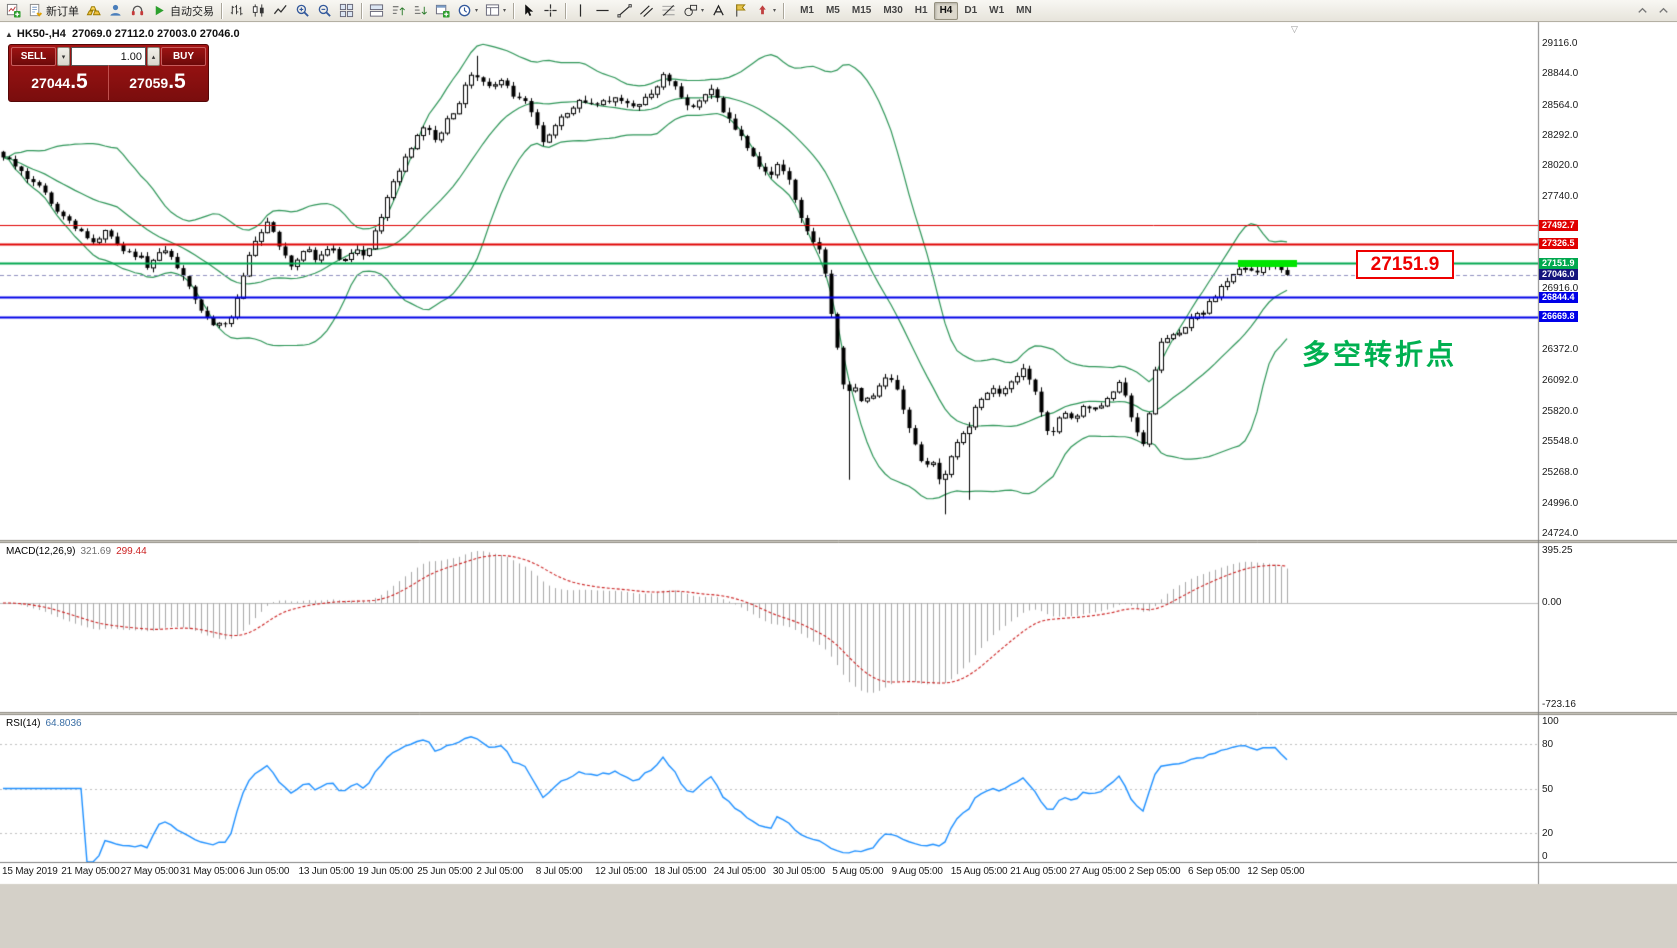 The image size is (1677, 948). I want to click on horizontal-line-button, so click(602, 10).